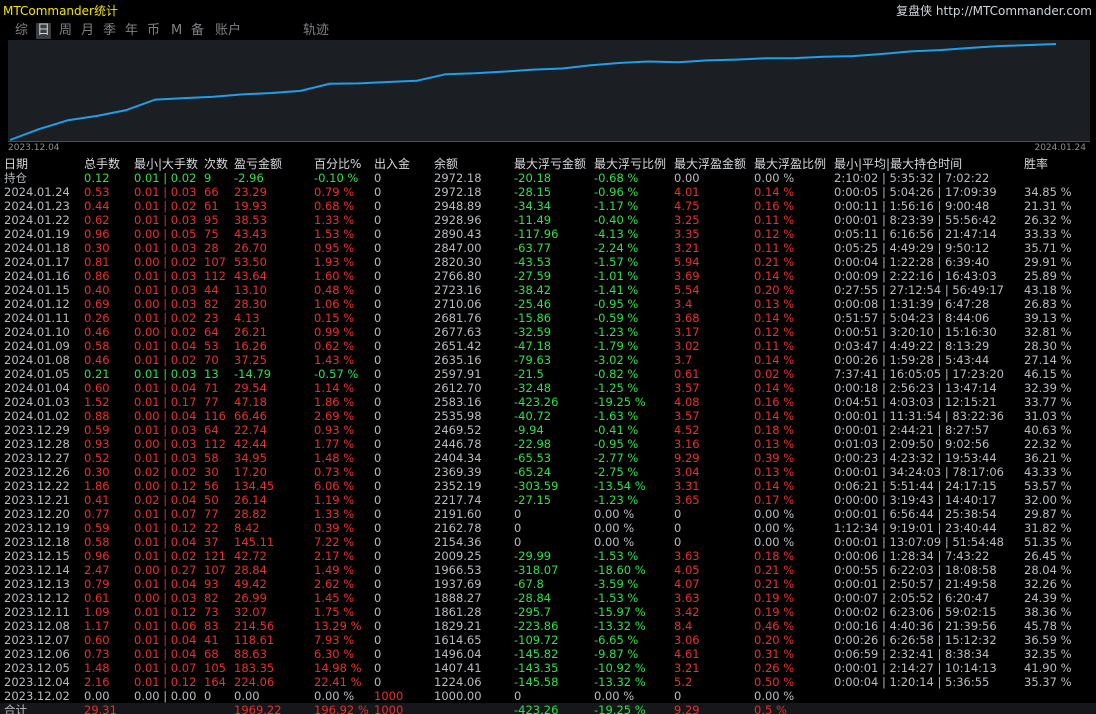 The image size is (1096, 714). I want to click on table-cell: 2635.16, so click(458, 360).